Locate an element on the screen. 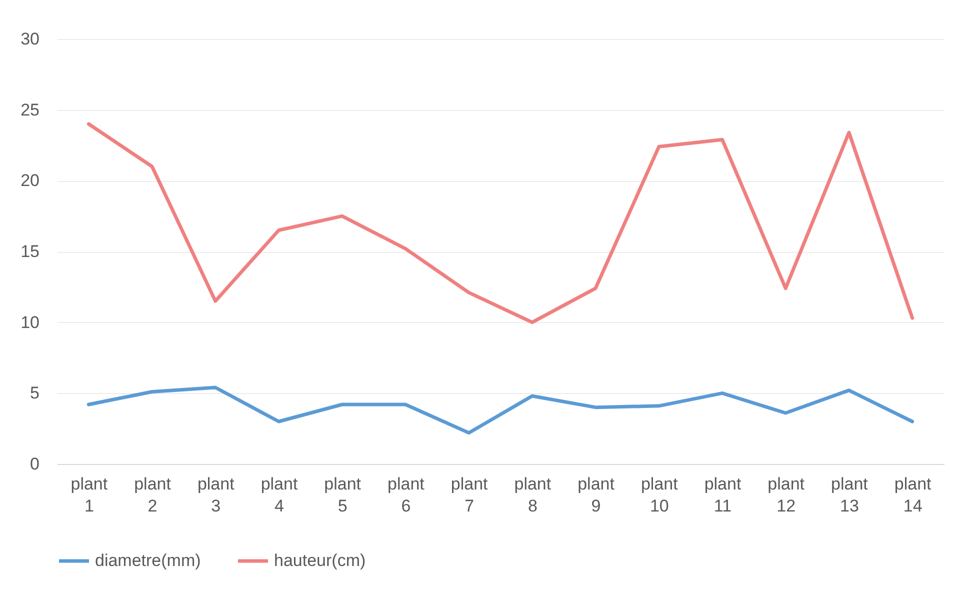  x-tick-label: plant 10 is located at coordinates (659, 495).